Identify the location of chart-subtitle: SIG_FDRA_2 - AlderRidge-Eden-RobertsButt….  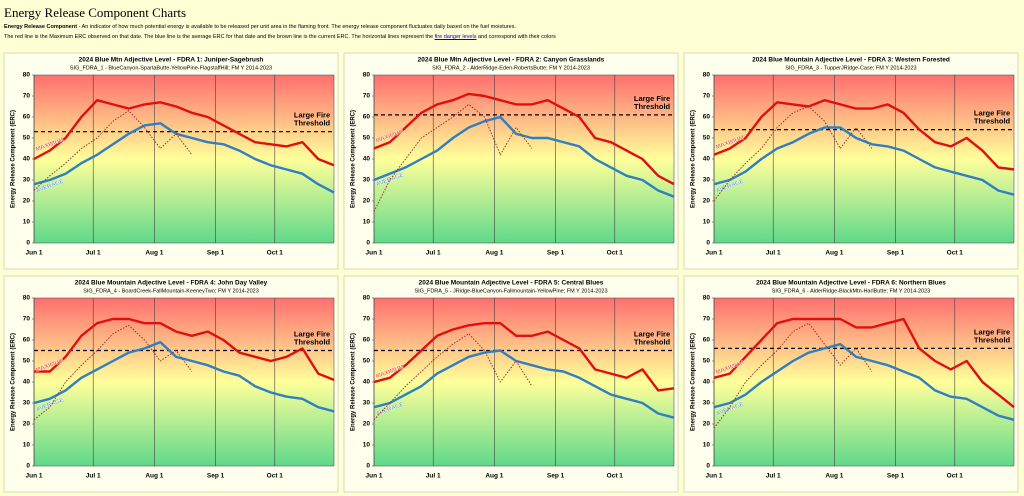
(511, 68).